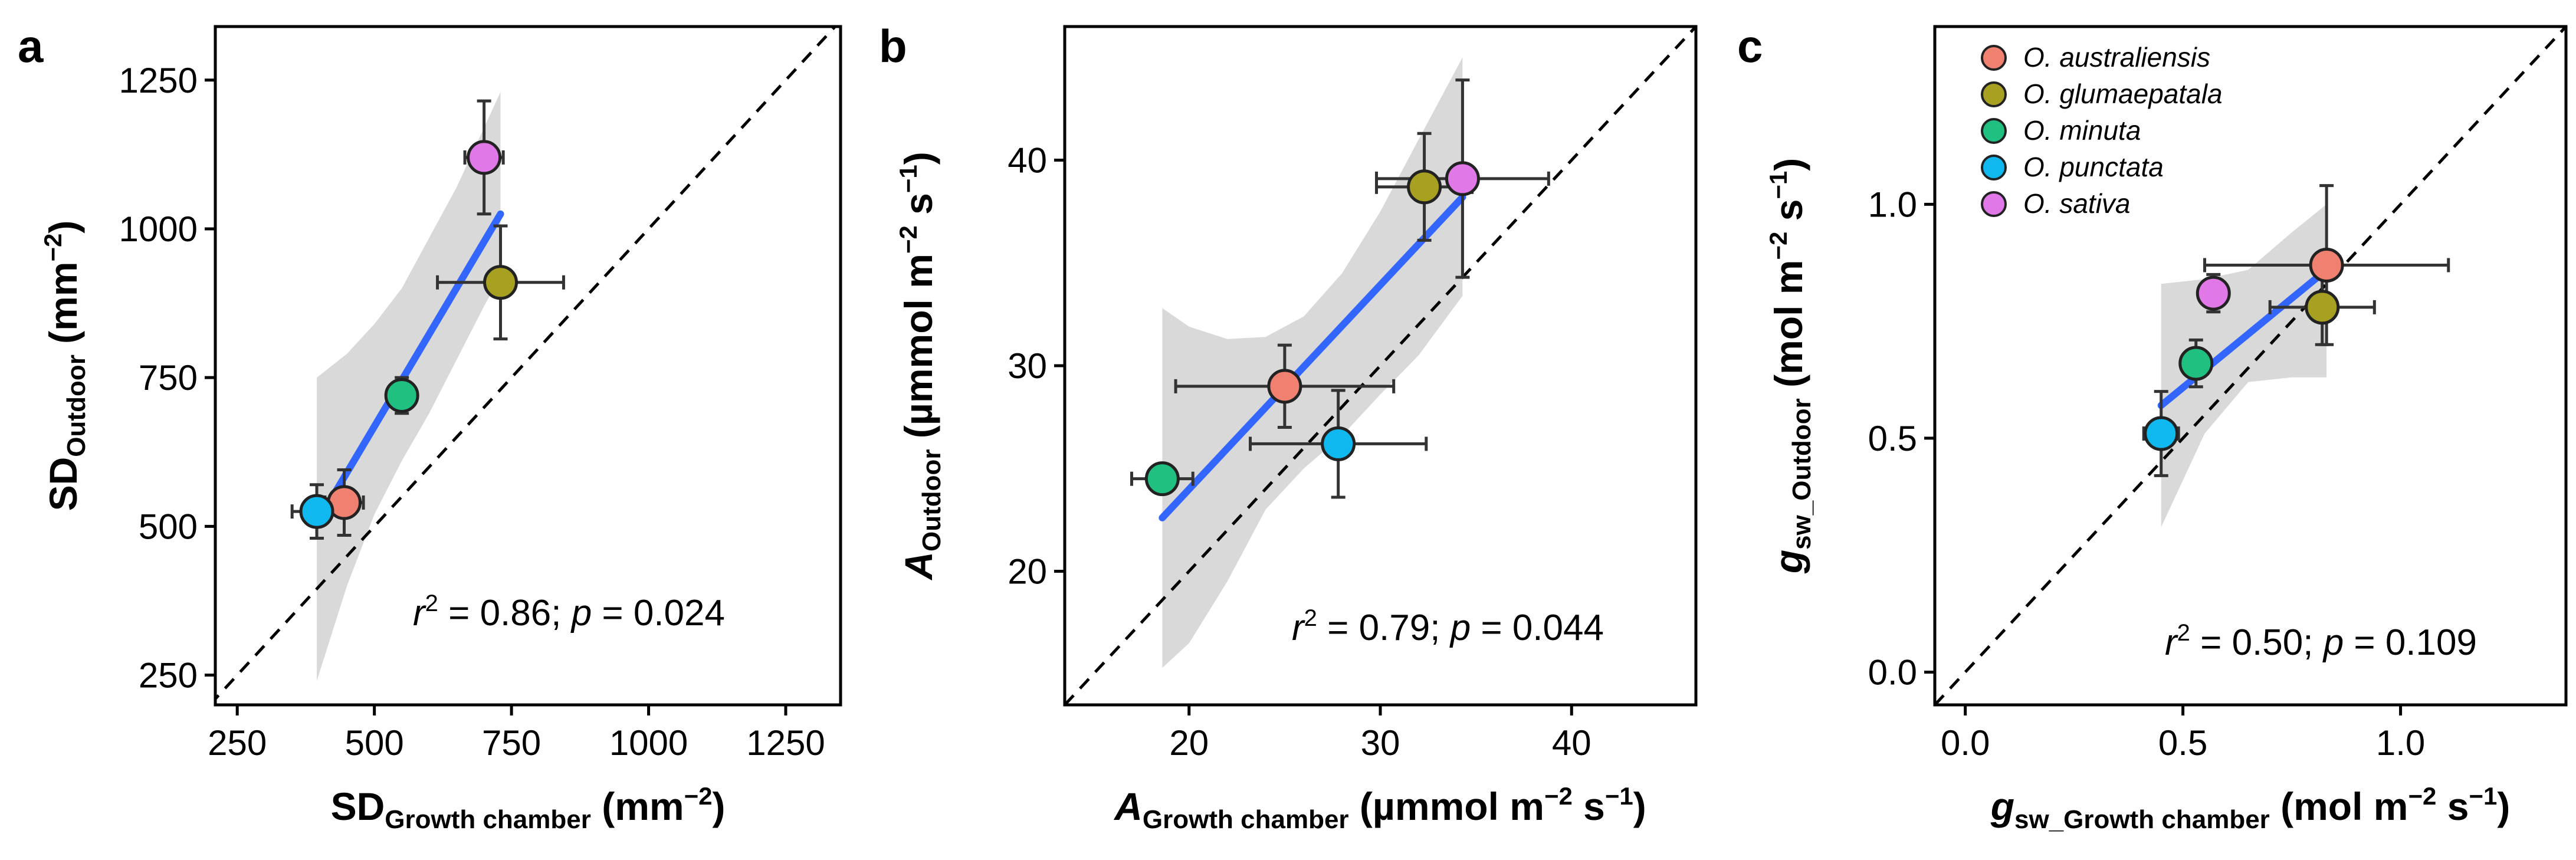 This screenshot has width=2576, height=860. What do you see at coordinates (63, 484) in the screenshot?
I see `y-label-main: SD` at bounding box center [63, 484].